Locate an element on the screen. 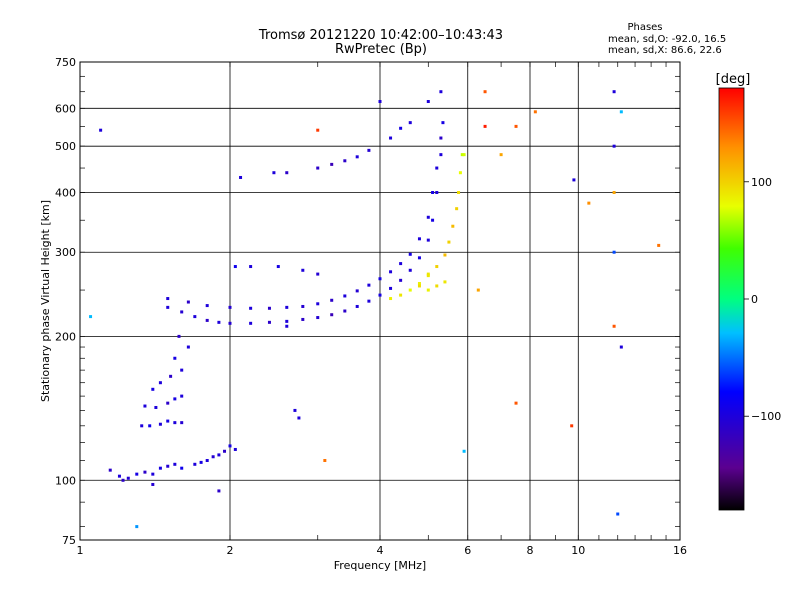  legend-line-o: mean, sd,O: -92.0, 16.5 is located at coordinates (667, 39).